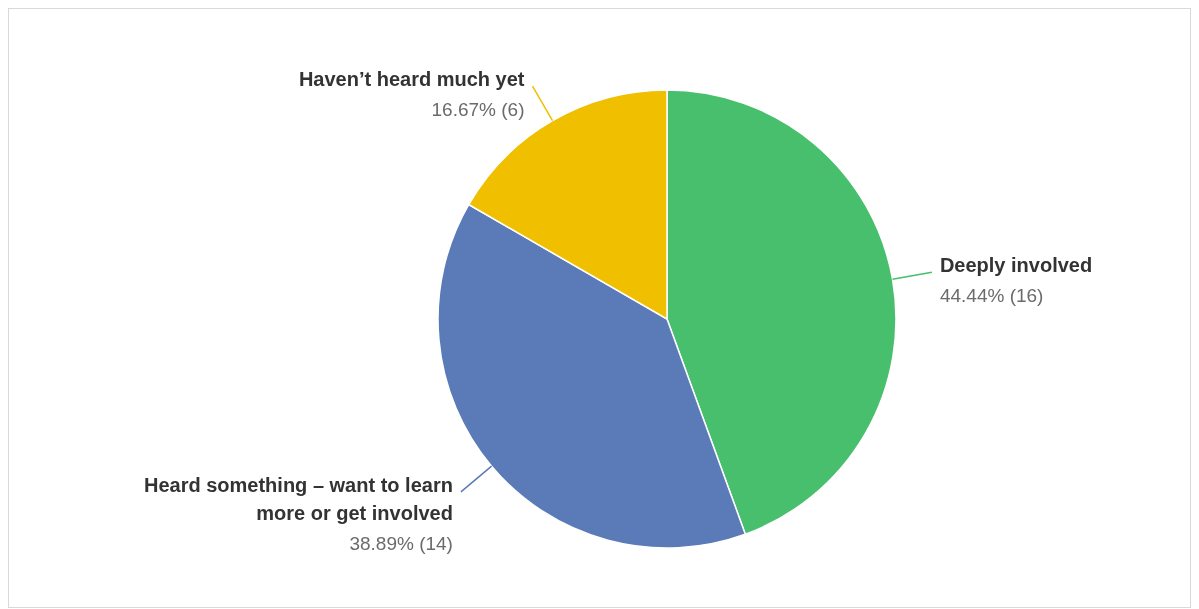 The width and height of the screenshot is (1199, 609). What do you see at coordinates (298, 498) in the screenshot?
I see `slice-label: Heard something – want to learn more or get involved` at bounding box center [298, 498].